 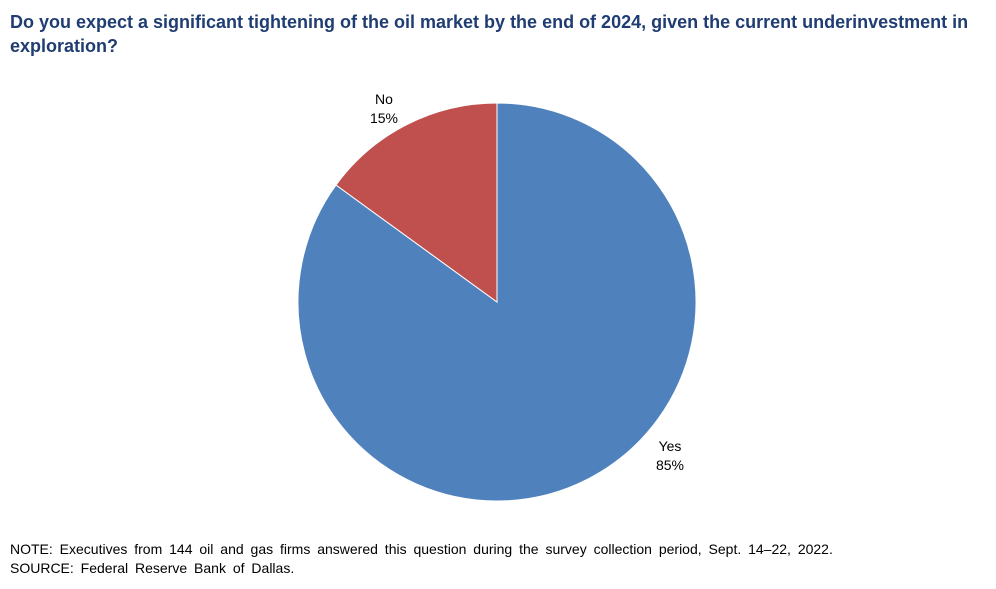 What do you see at coordinates (384, 99) in the screenshot?
I see `slice-label-no-category: No` at bounding box center [384, 99].